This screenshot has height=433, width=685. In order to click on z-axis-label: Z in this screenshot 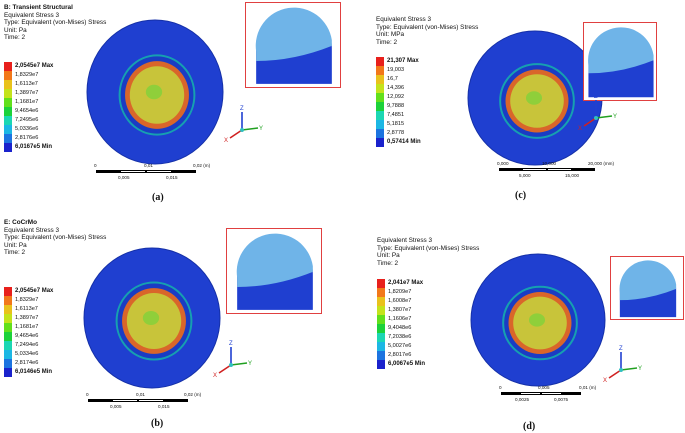, I will do `click(596, 97)`.